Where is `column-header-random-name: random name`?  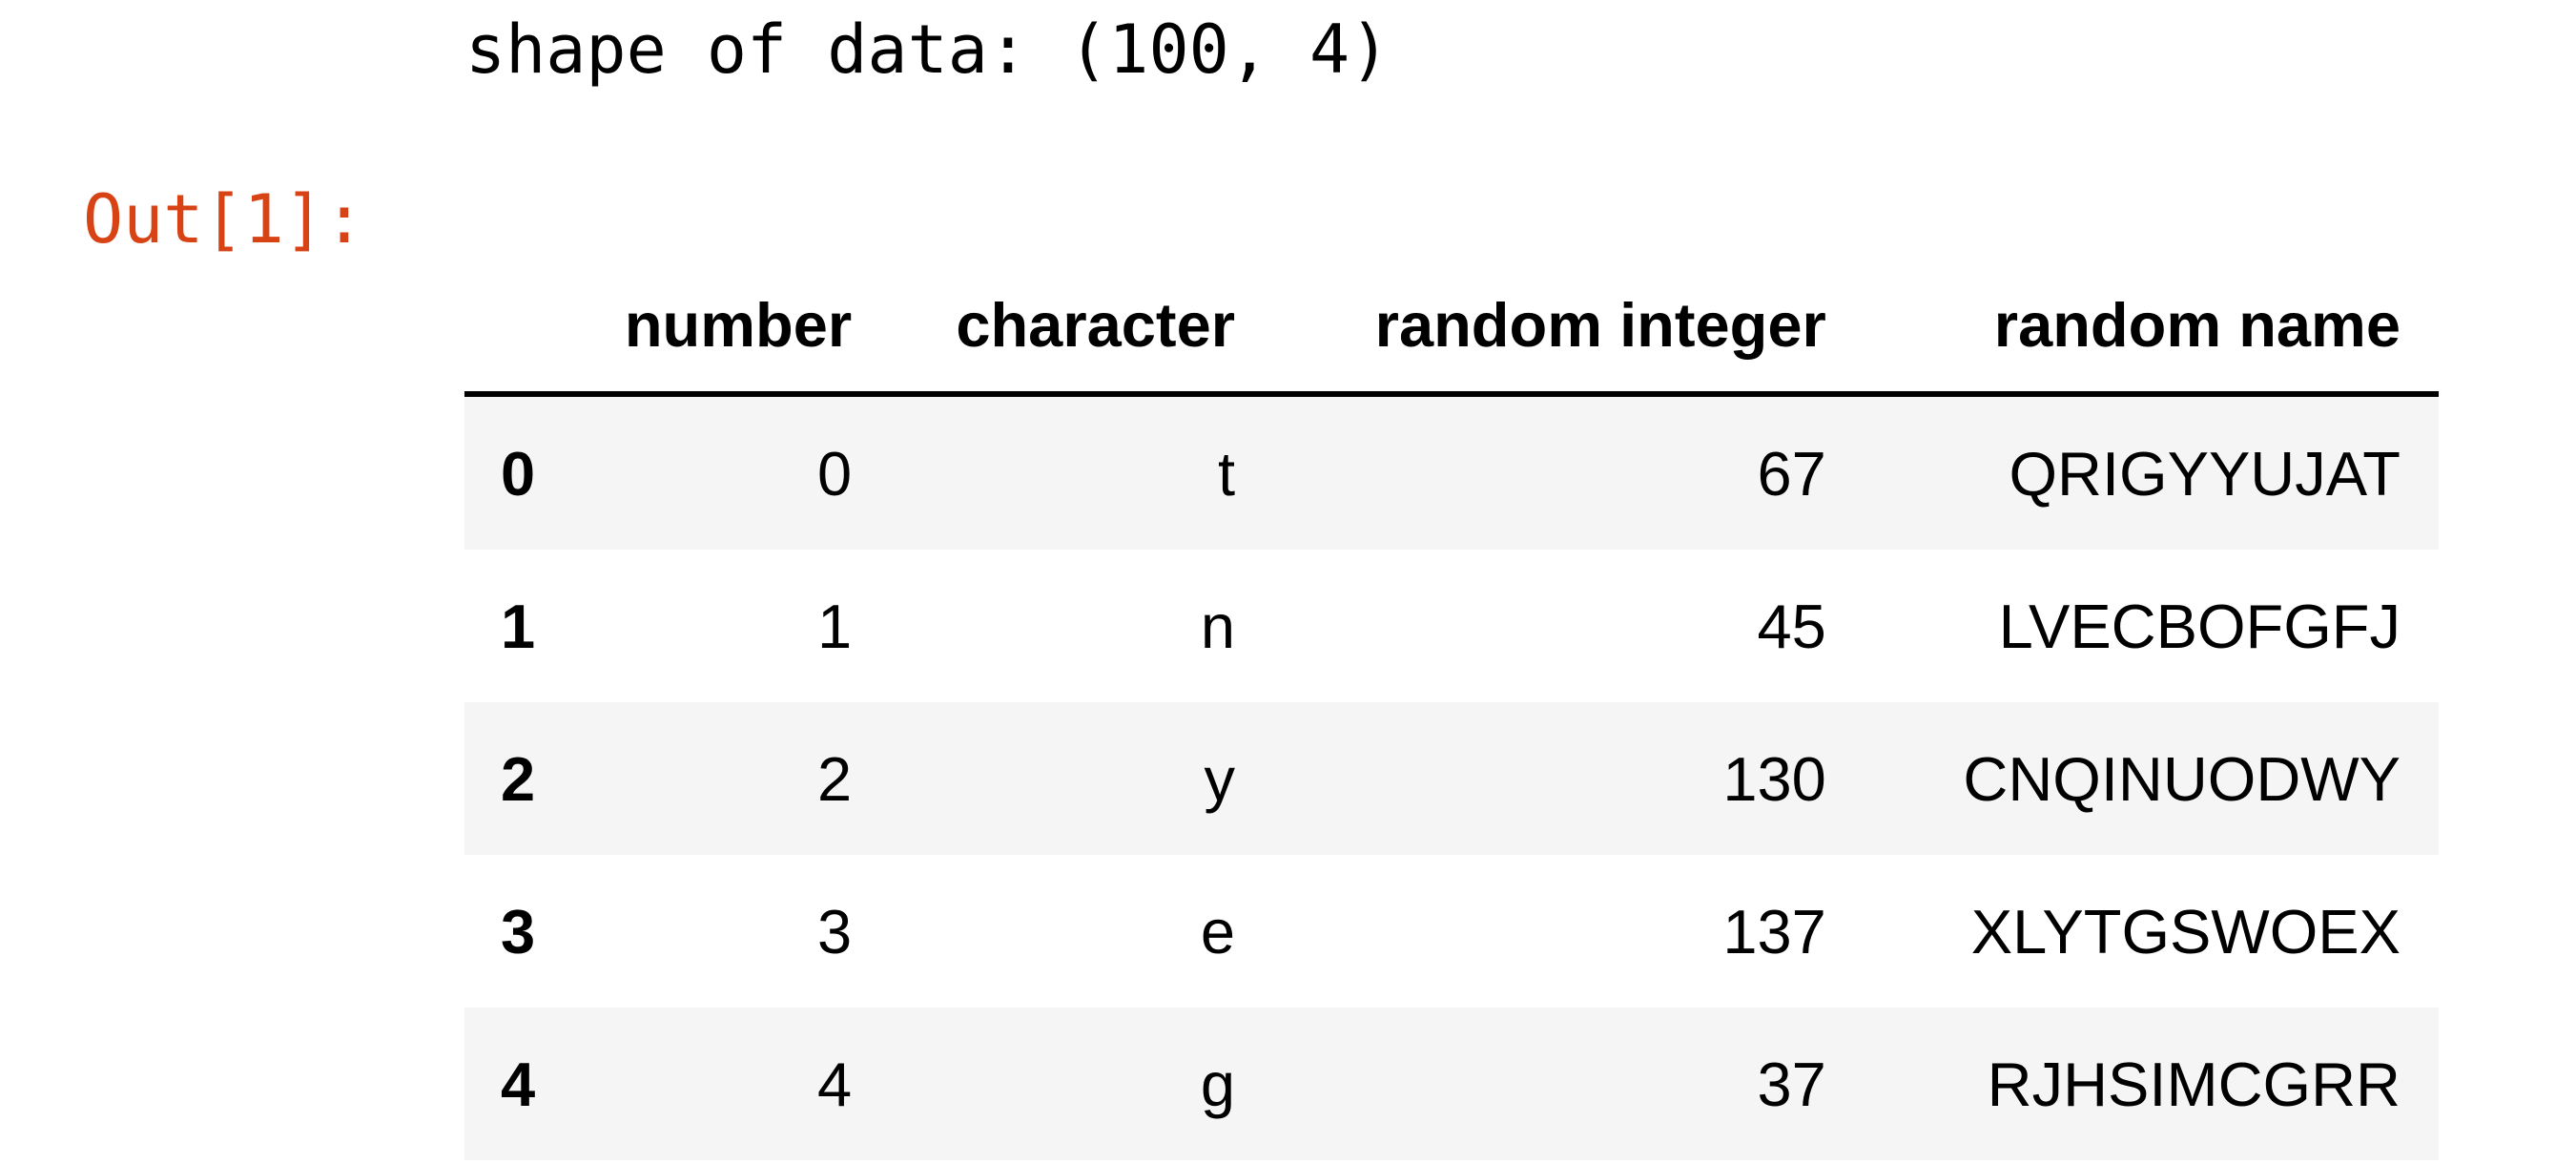 column-header-random-name: random name is located at coordinates (2151, 327).